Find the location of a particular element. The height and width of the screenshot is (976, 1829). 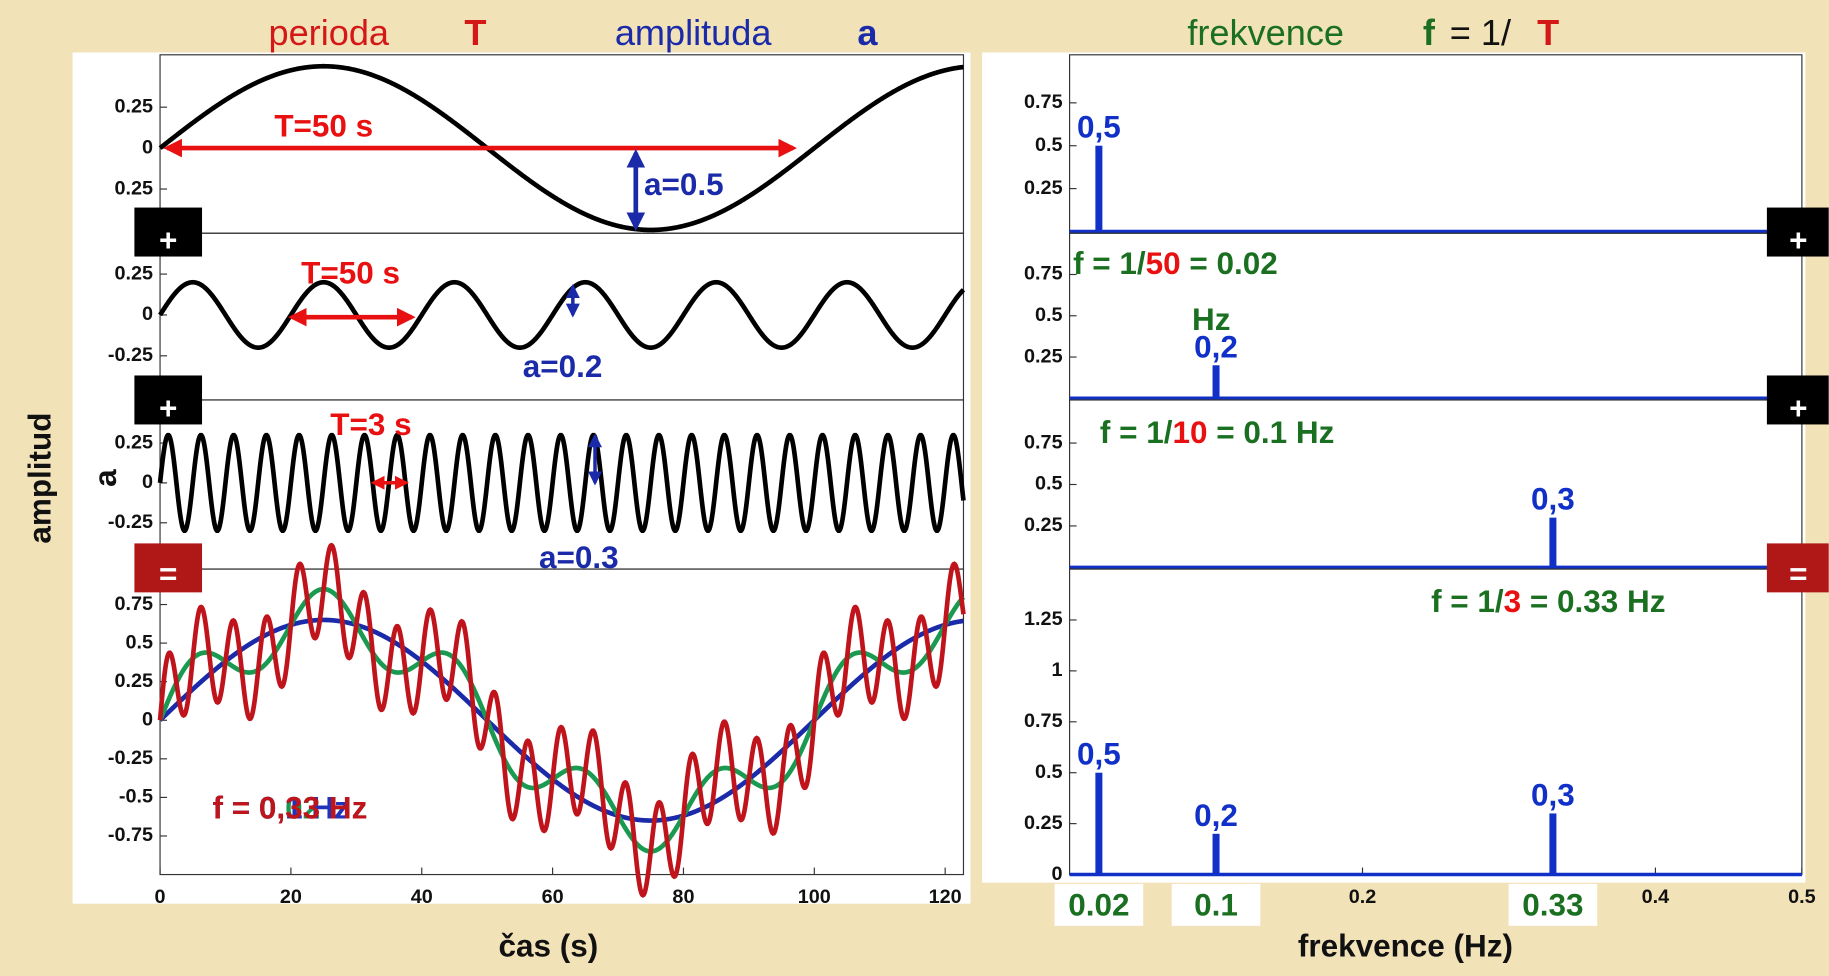

y-tick-label: -0.5 is located at coordinates (136, 797).